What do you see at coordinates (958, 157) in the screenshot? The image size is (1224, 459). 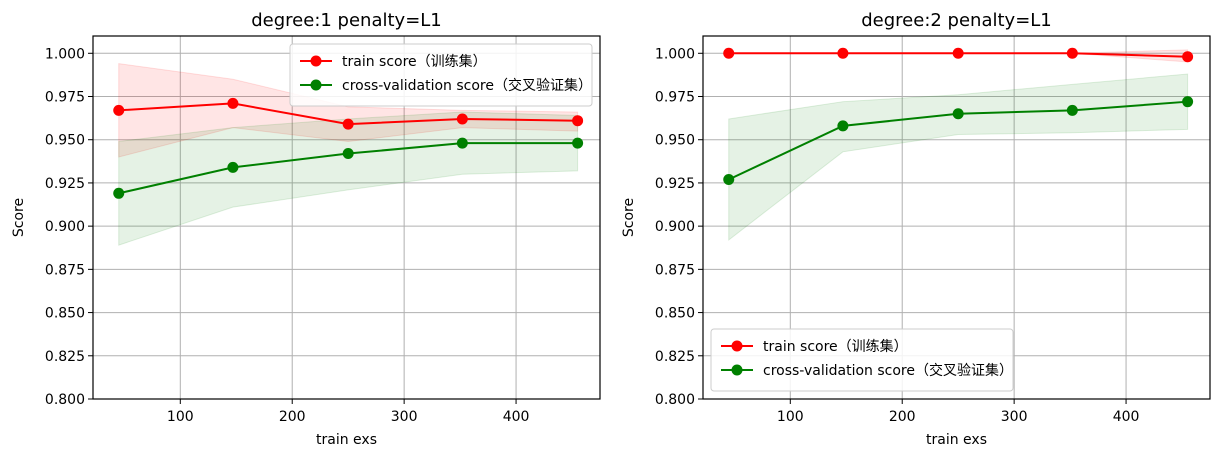 I see `confidence-band-cv` at bounding box center [958, 157].